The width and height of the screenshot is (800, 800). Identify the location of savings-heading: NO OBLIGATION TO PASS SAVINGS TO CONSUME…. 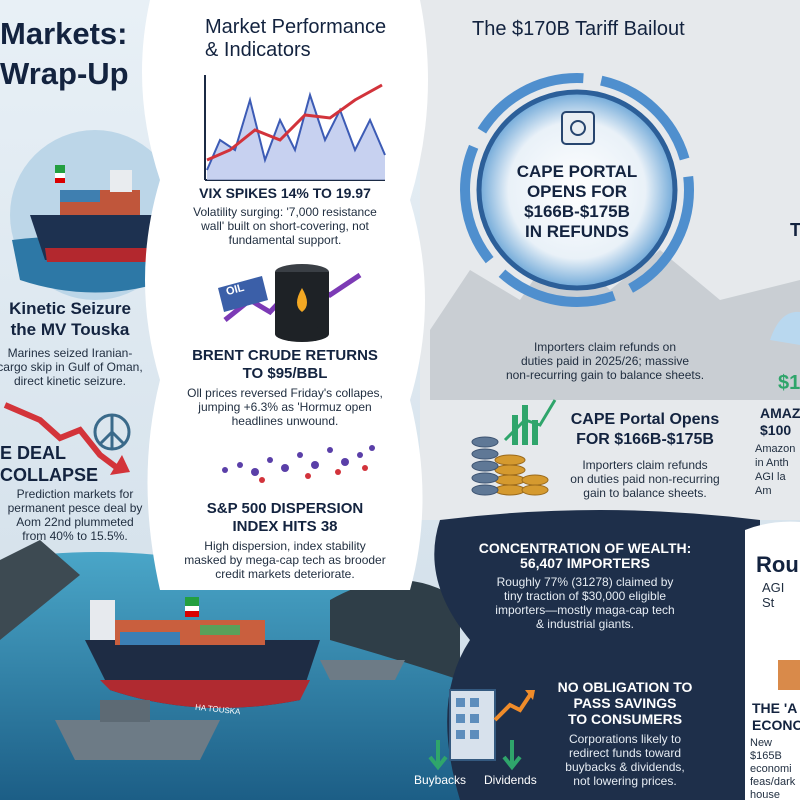
(625, 703).